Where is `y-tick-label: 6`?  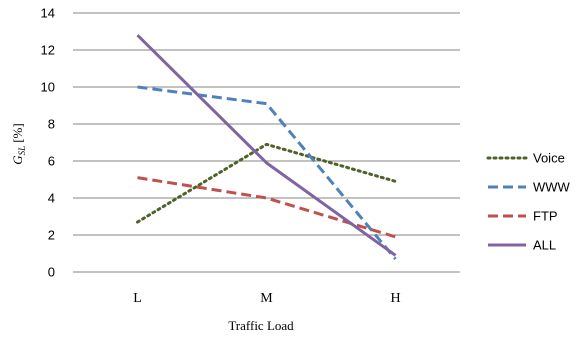 y-tick-label: 6 is located at coordinates (51, 161).